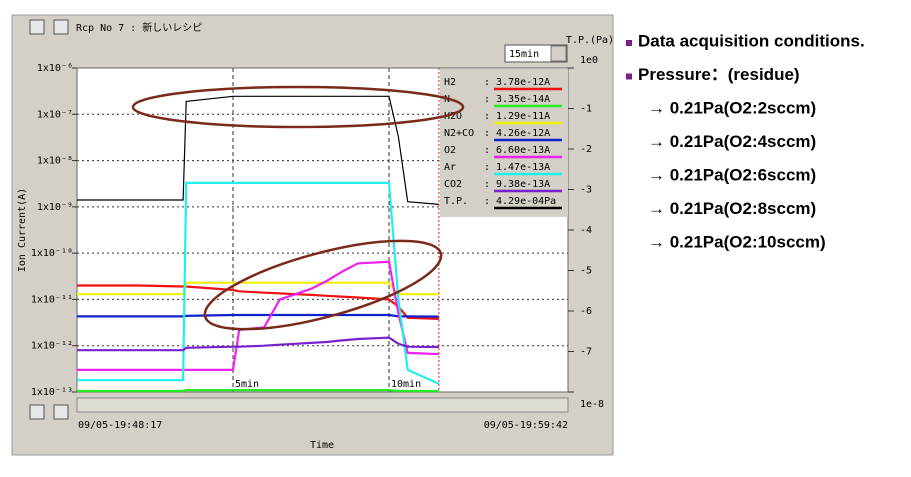  Describe the element at coordinates (120, 425) in the screenshot. I see `start-time: 09/05-19:48:17` at that location.